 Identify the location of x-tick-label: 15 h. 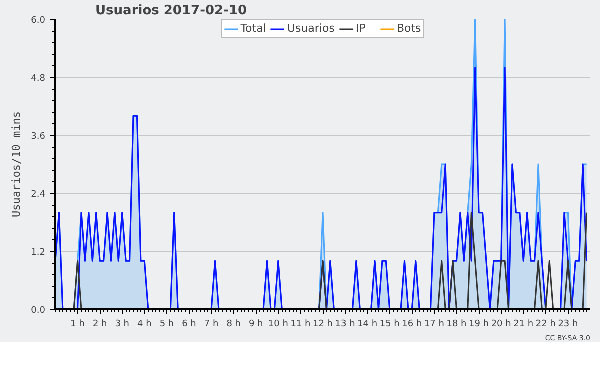
(390, 325).